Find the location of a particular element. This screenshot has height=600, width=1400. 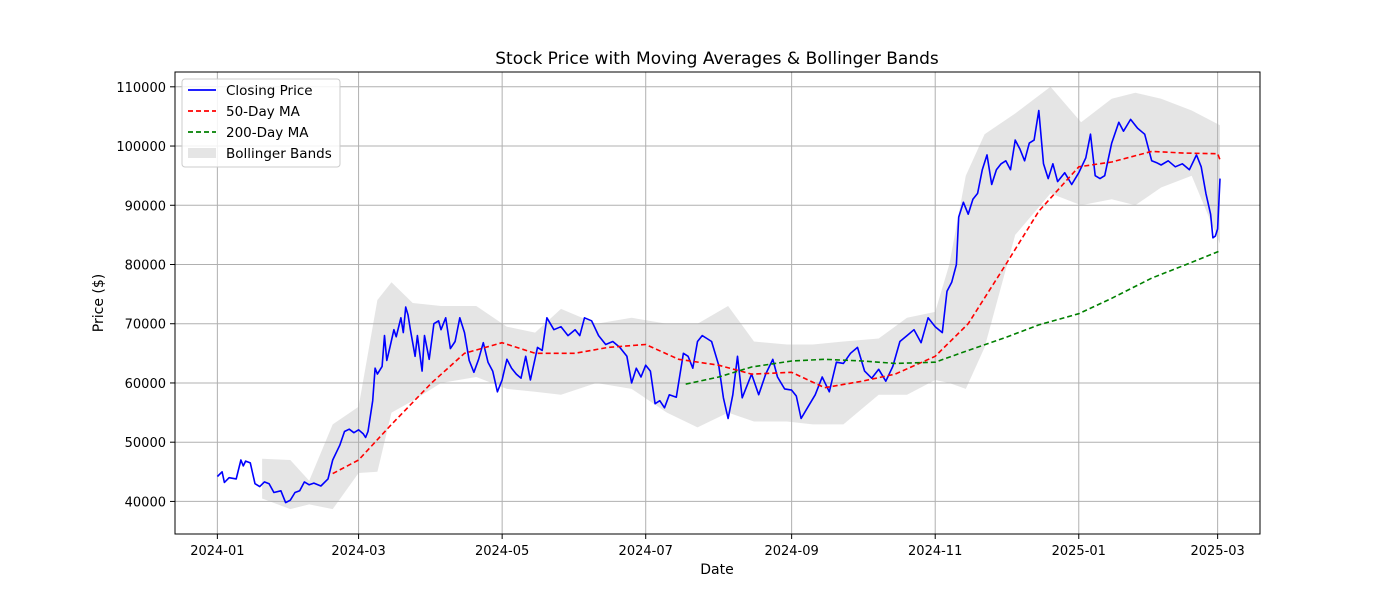

legend-key-bollinger-bands is located at coordinates (202, 153).